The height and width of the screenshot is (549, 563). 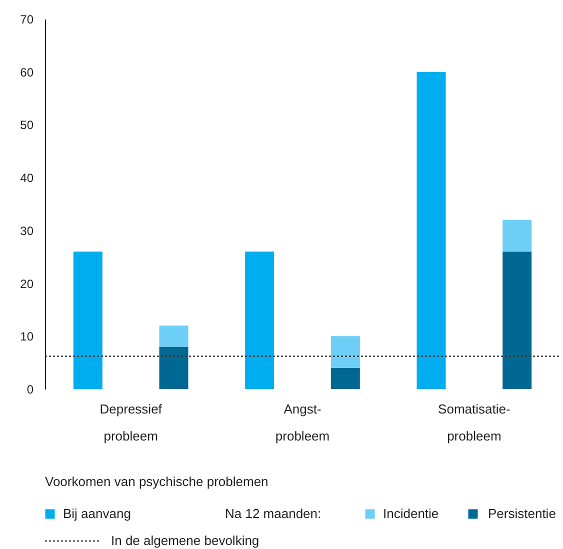 I want to click on x-tick-label: Depressief probleem, so click(x=131, y=423).